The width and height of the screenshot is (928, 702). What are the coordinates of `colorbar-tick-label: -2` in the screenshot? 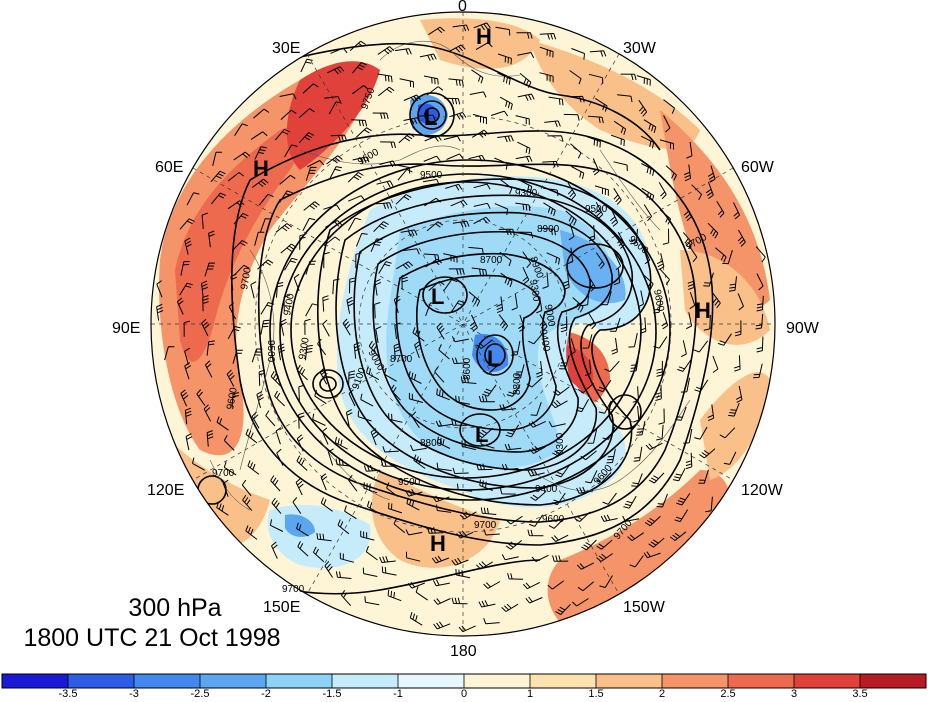 It's located at (266, 694).